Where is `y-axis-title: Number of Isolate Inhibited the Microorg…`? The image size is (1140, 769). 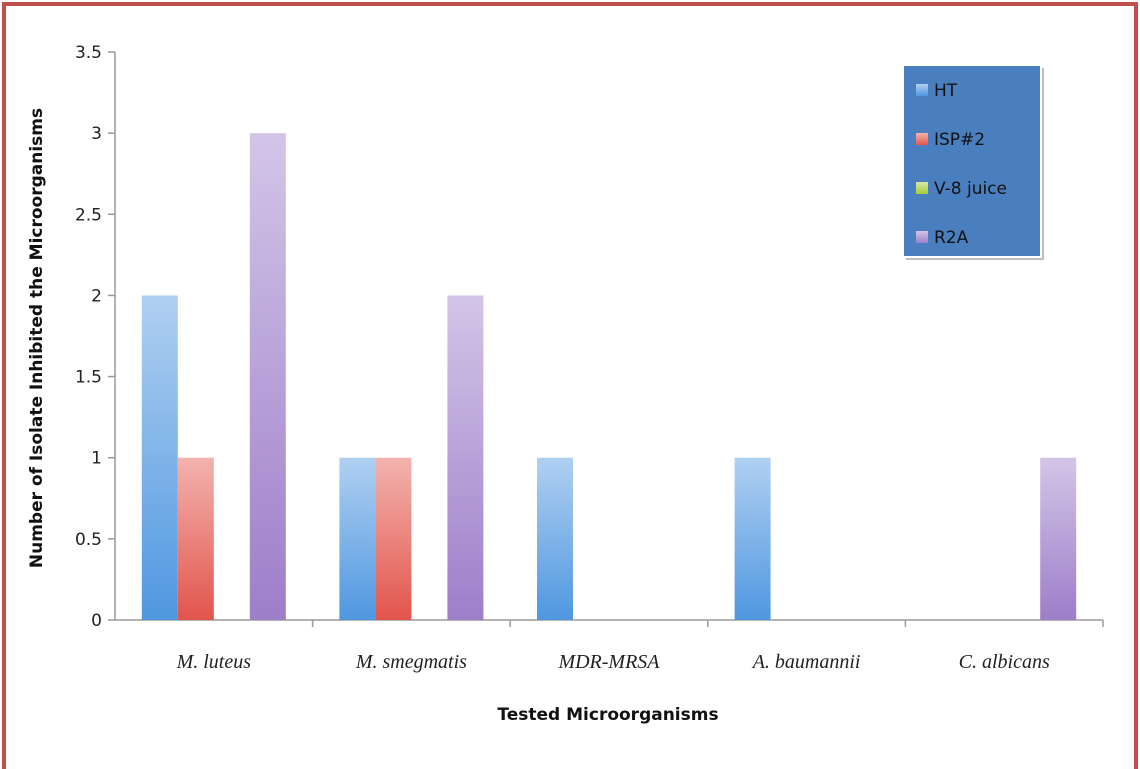 y-axis-title: Number of Isolate Inhibited the Microorg… is located at coordinates (37, 338).